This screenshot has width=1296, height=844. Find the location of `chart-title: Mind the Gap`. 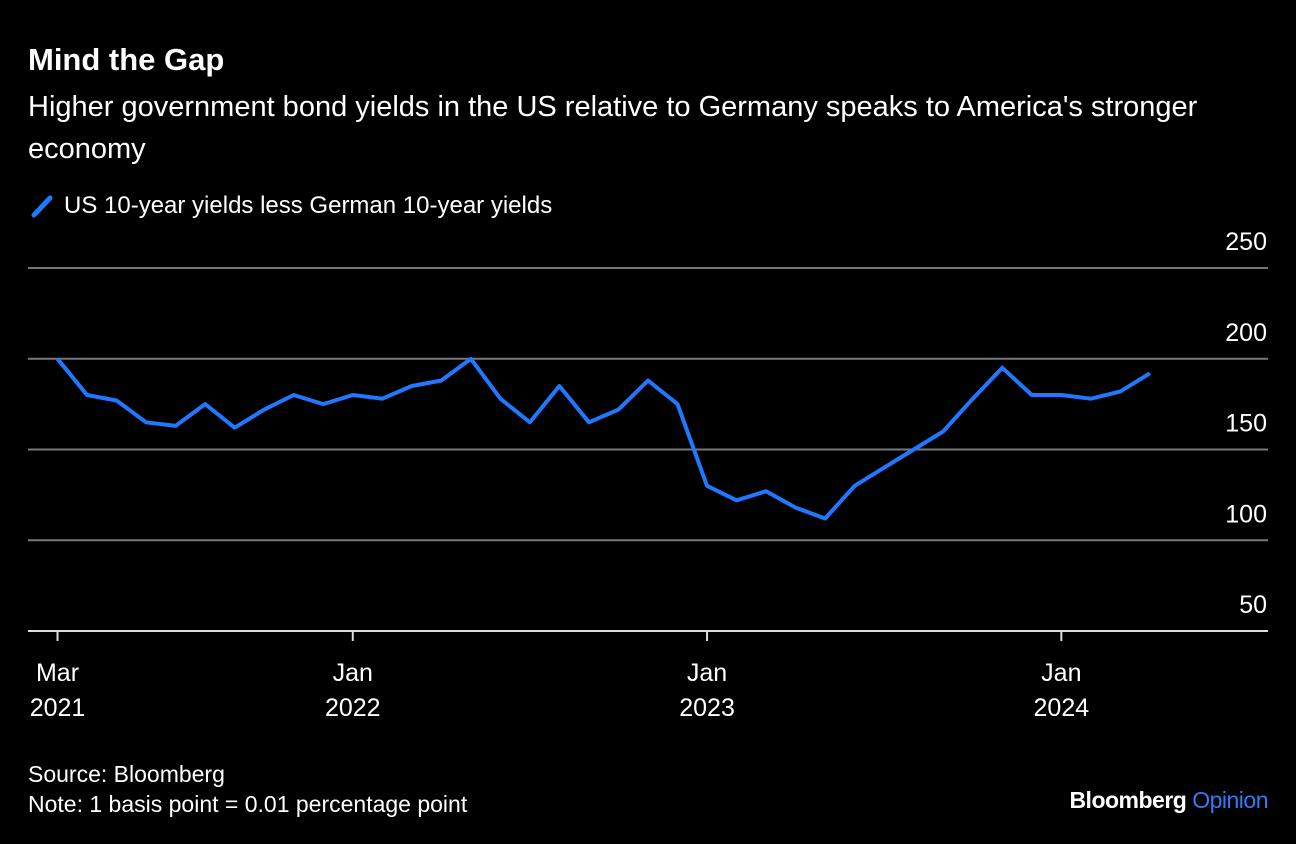

chart-title: Mind the Gap is located at coordinates (126, 59).